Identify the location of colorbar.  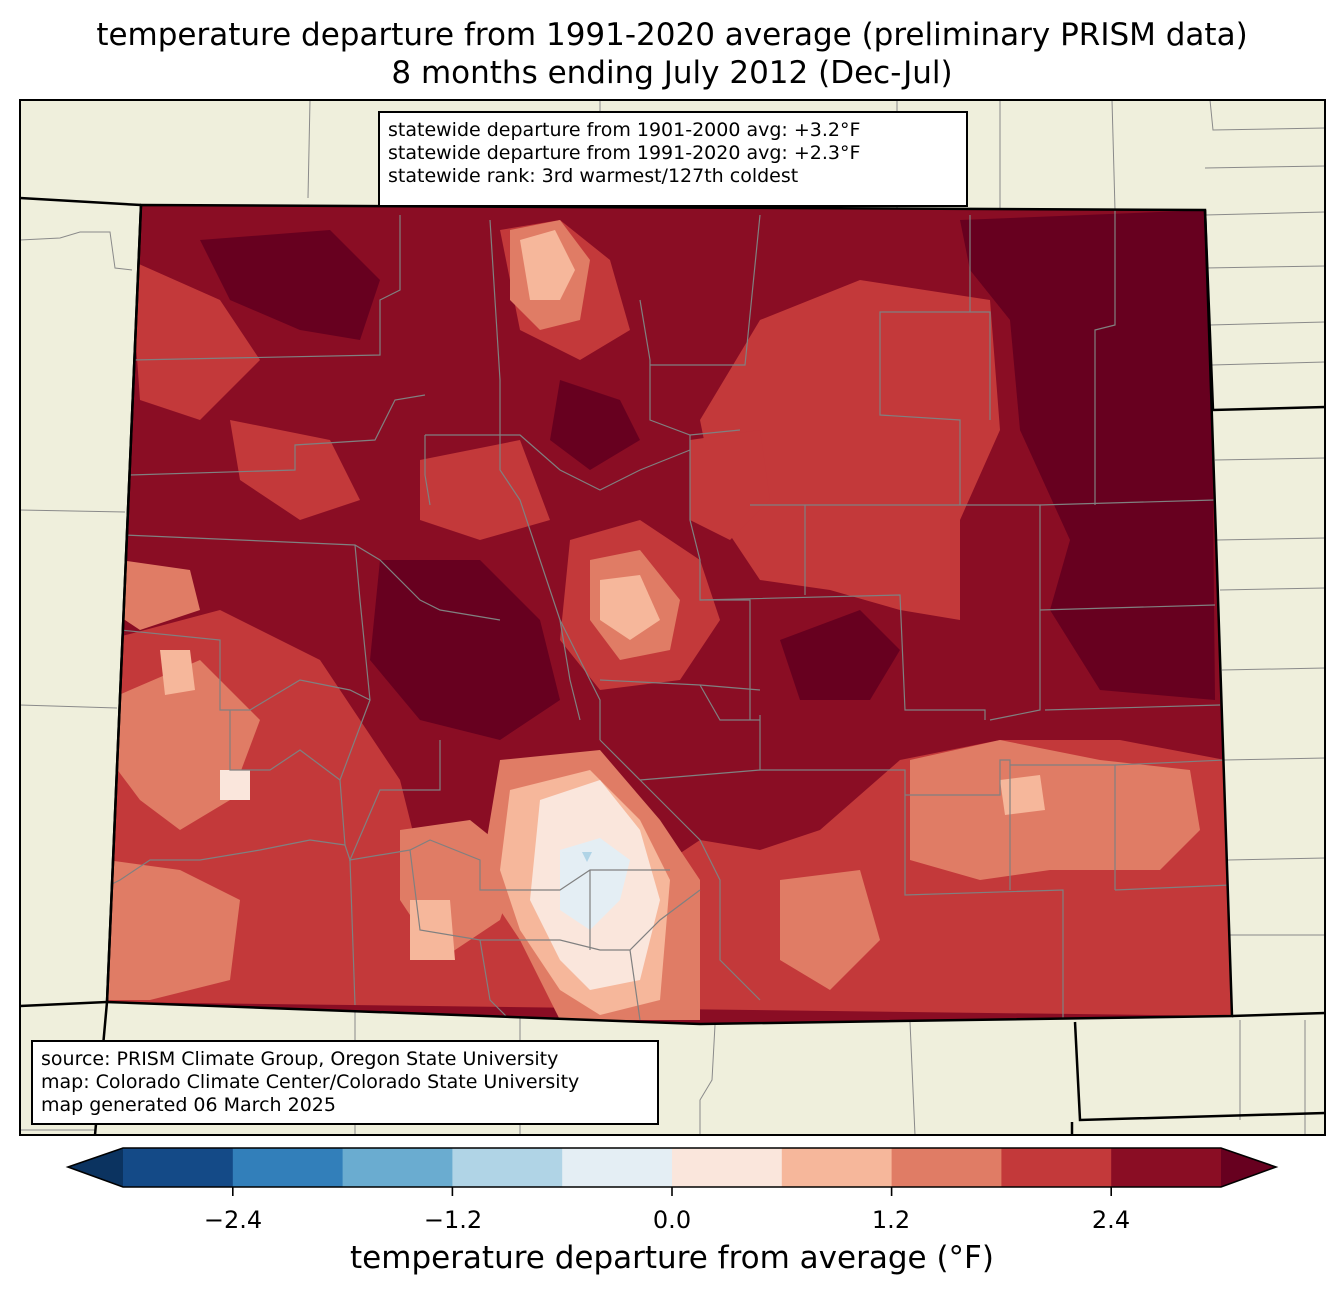
(672, 1171).